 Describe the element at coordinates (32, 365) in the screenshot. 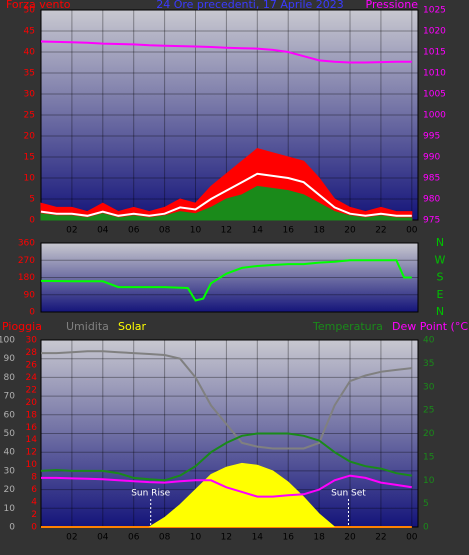

I see `y3-tick-label: 26` at that location.